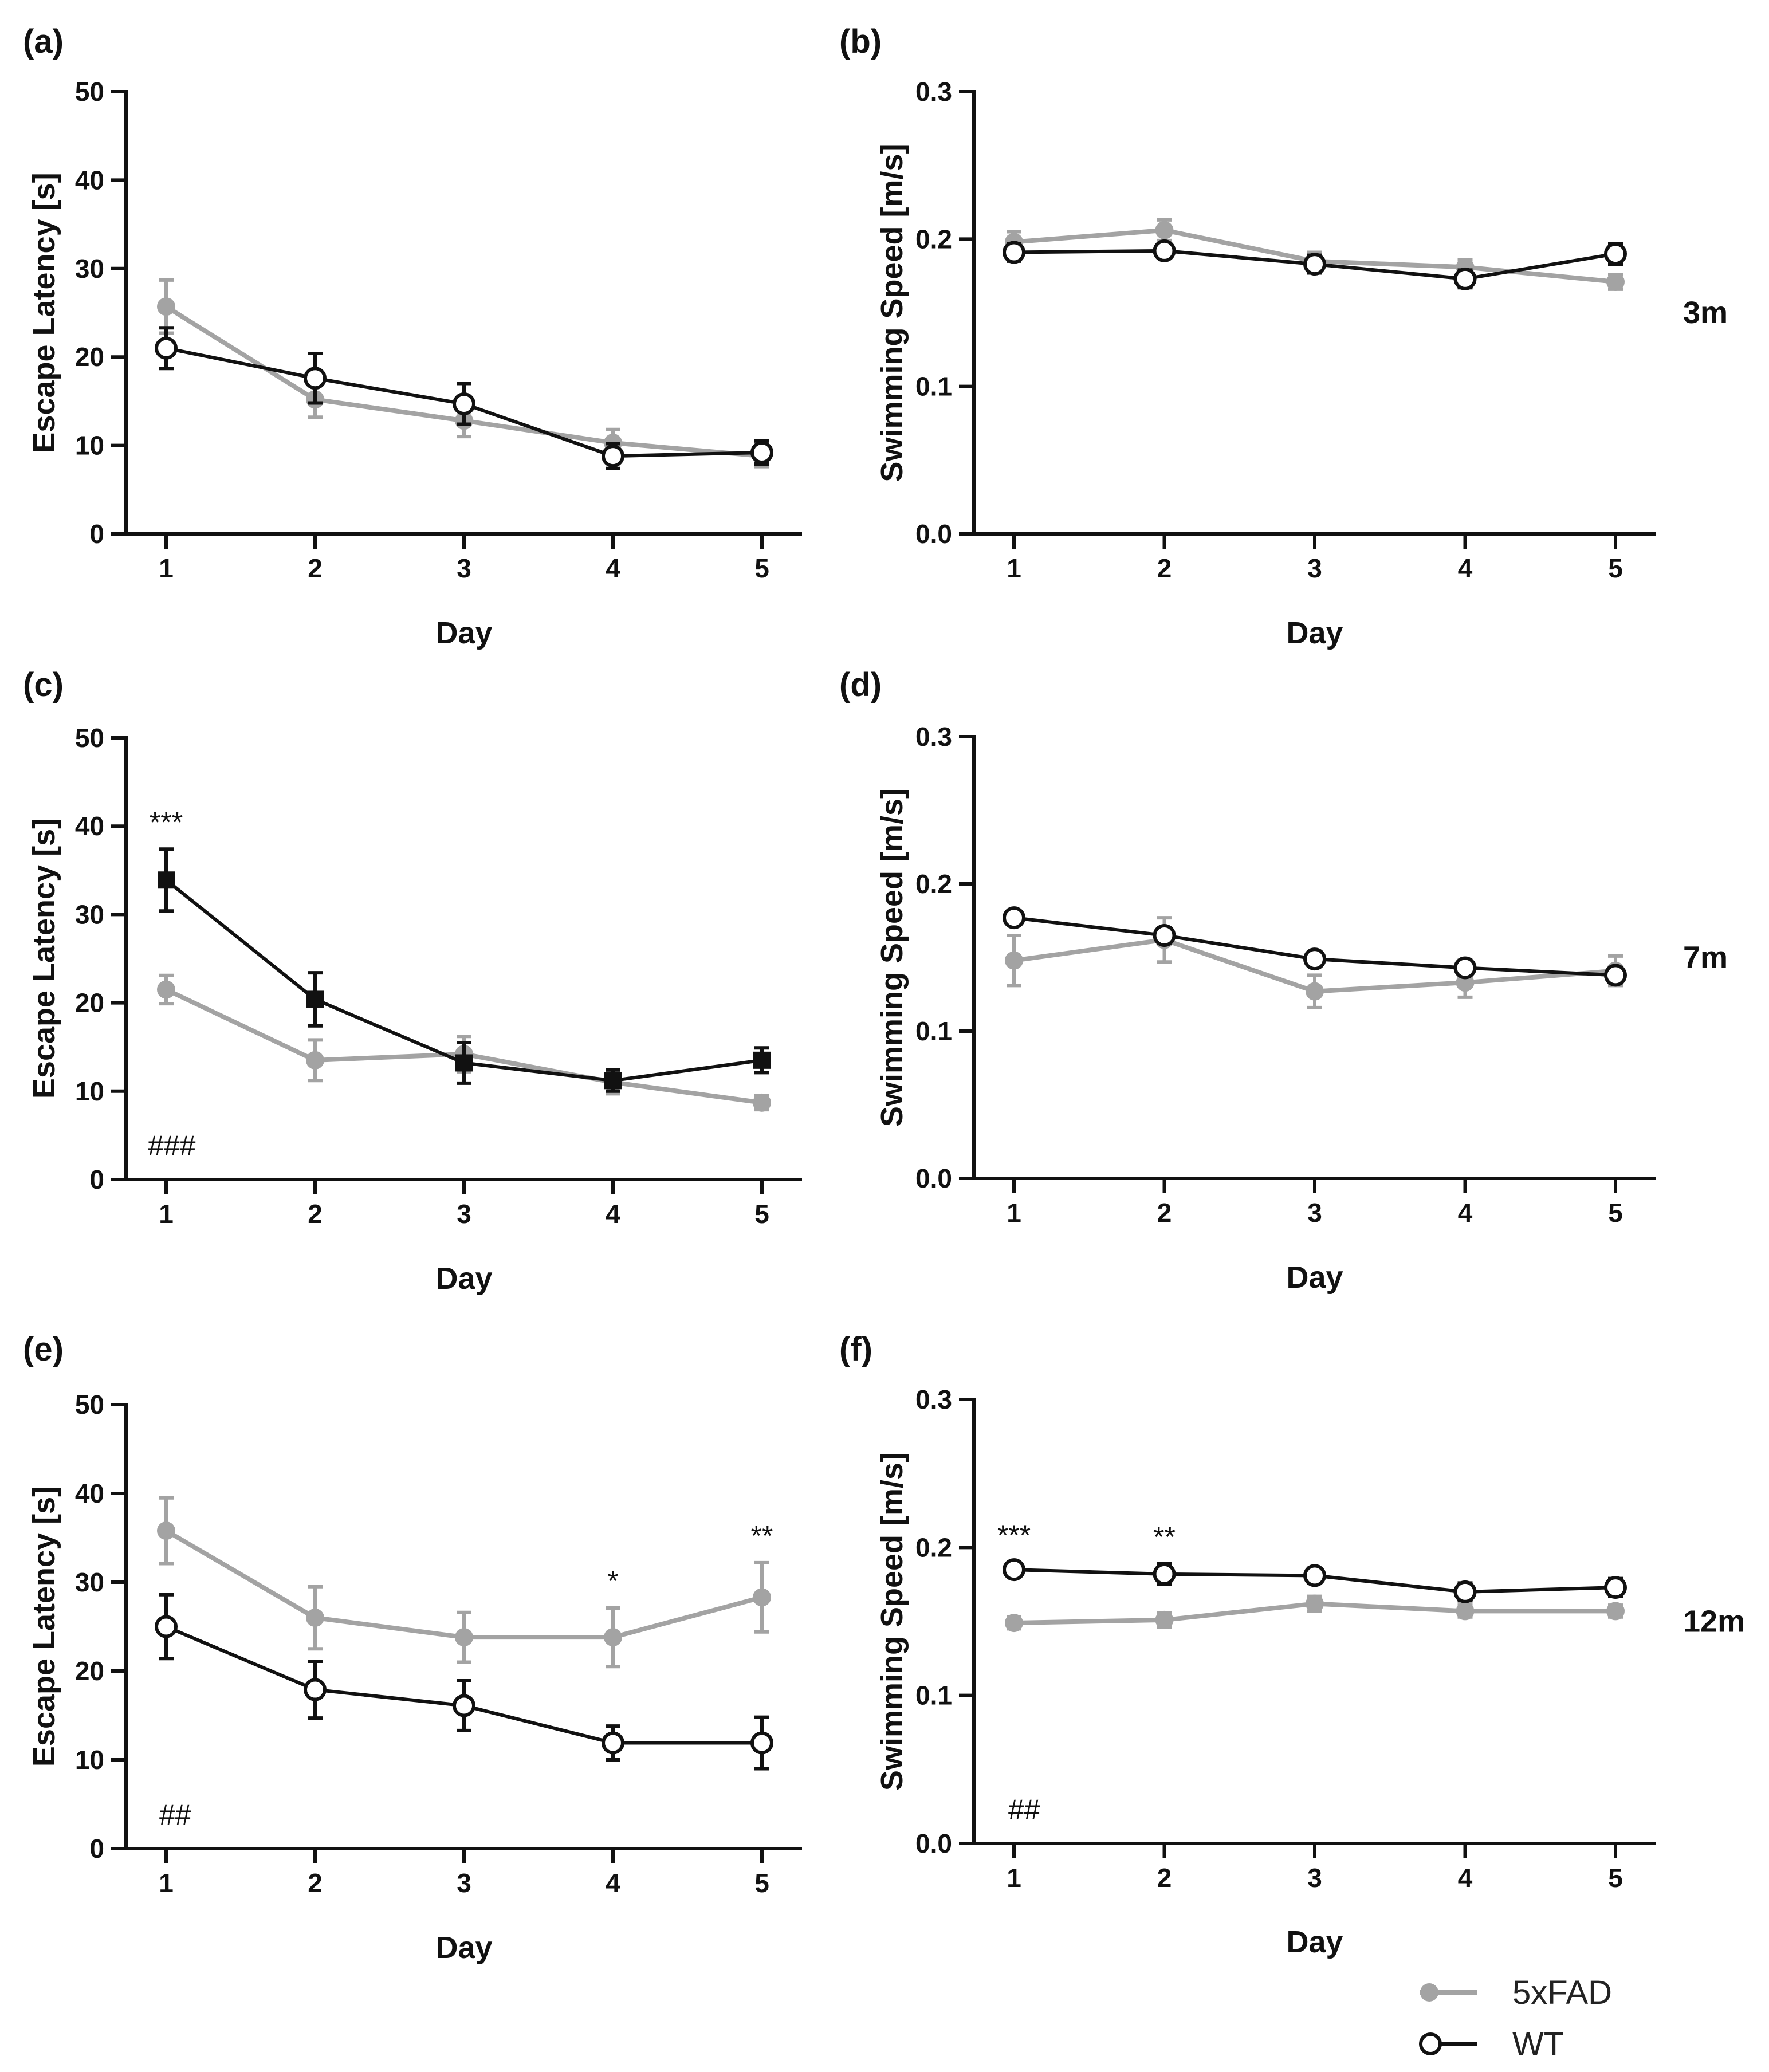 The width and height of the screenshot is (1769, 2072). Describe the element at coordinates (172, 1146) in the screenshot. I see `interaction-annotation: ###` at that location.